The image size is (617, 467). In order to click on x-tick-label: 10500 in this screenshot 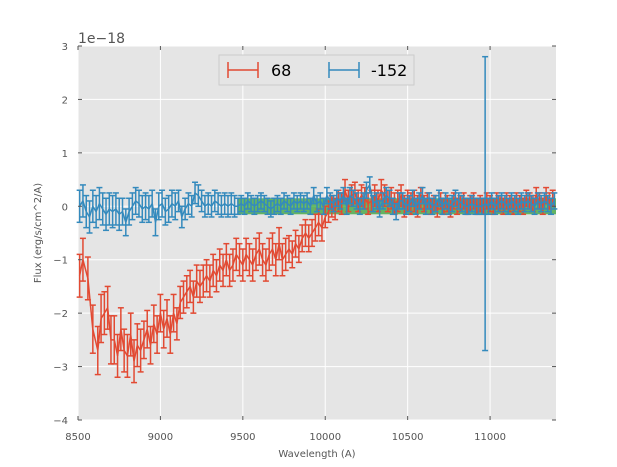, I will do `click(408, 437)`.